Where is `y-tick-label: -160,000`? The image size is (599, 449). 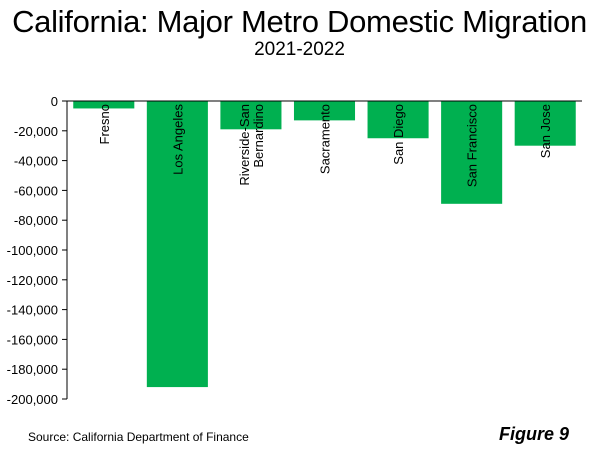
y-tick-label: -160,000 is located at coordinates (32, 339).